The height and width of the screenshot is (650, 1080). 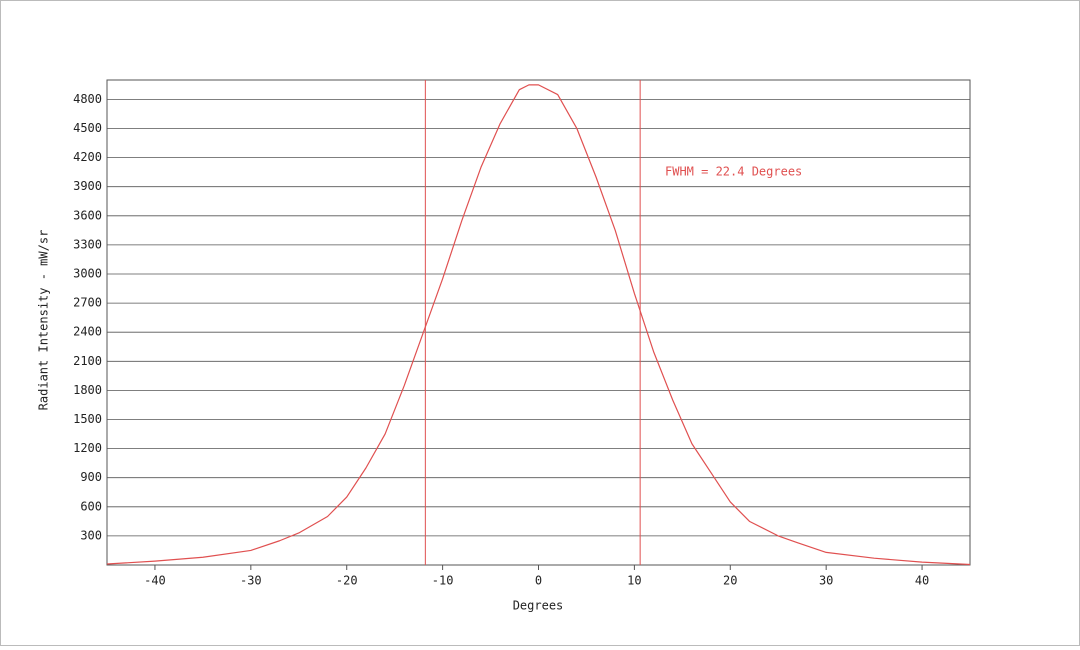 I want to click on y-tick-label: 2700, so click(x=87, y=303).